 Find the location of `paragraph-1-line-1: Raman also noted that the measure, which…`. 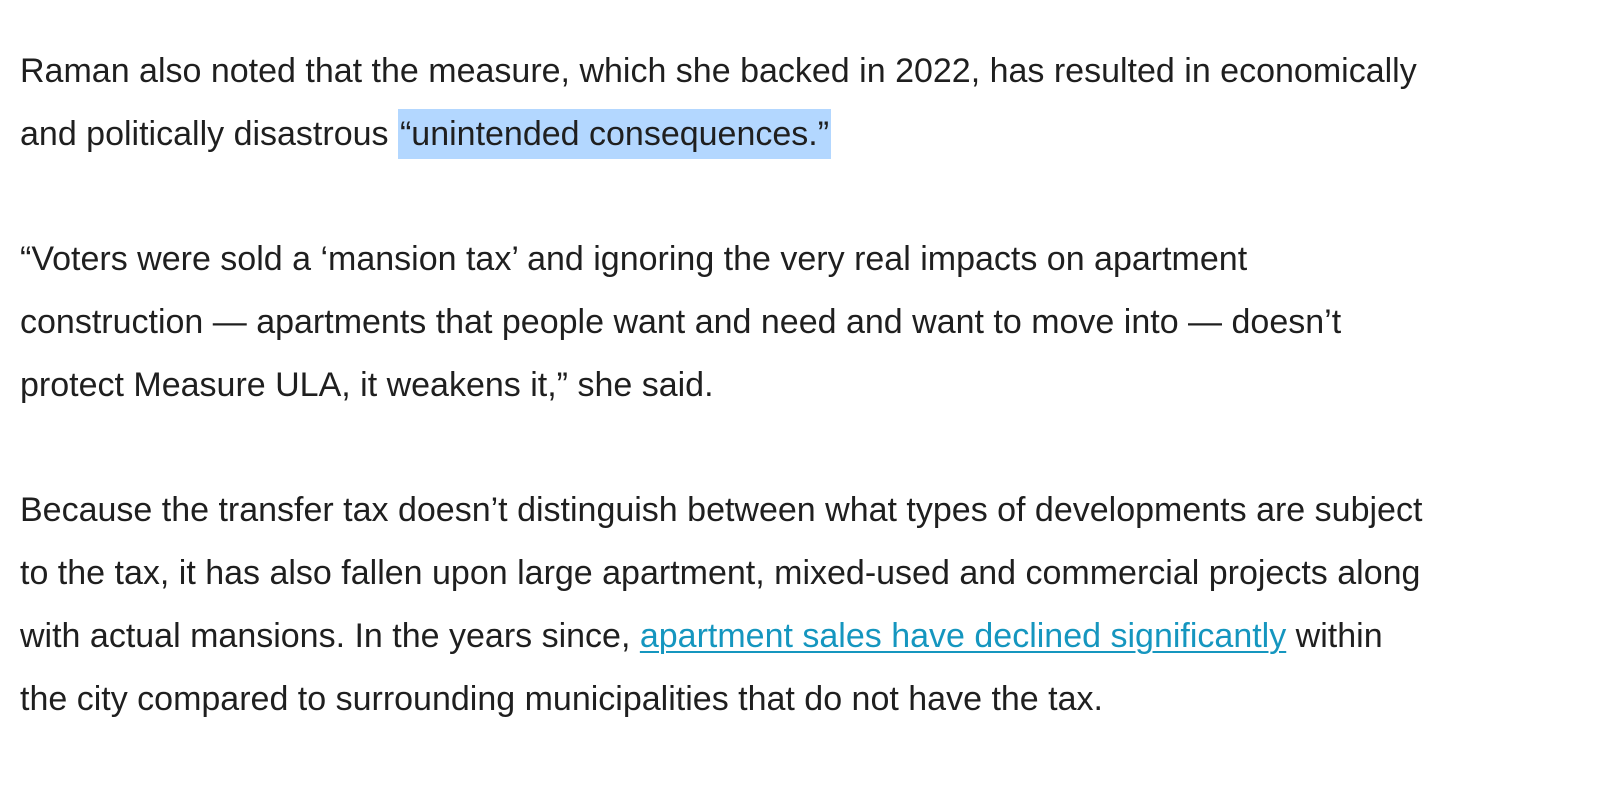

paragraph-1-line-1: Raman also noted that the measure, which… is located at coordinates (718, 71).